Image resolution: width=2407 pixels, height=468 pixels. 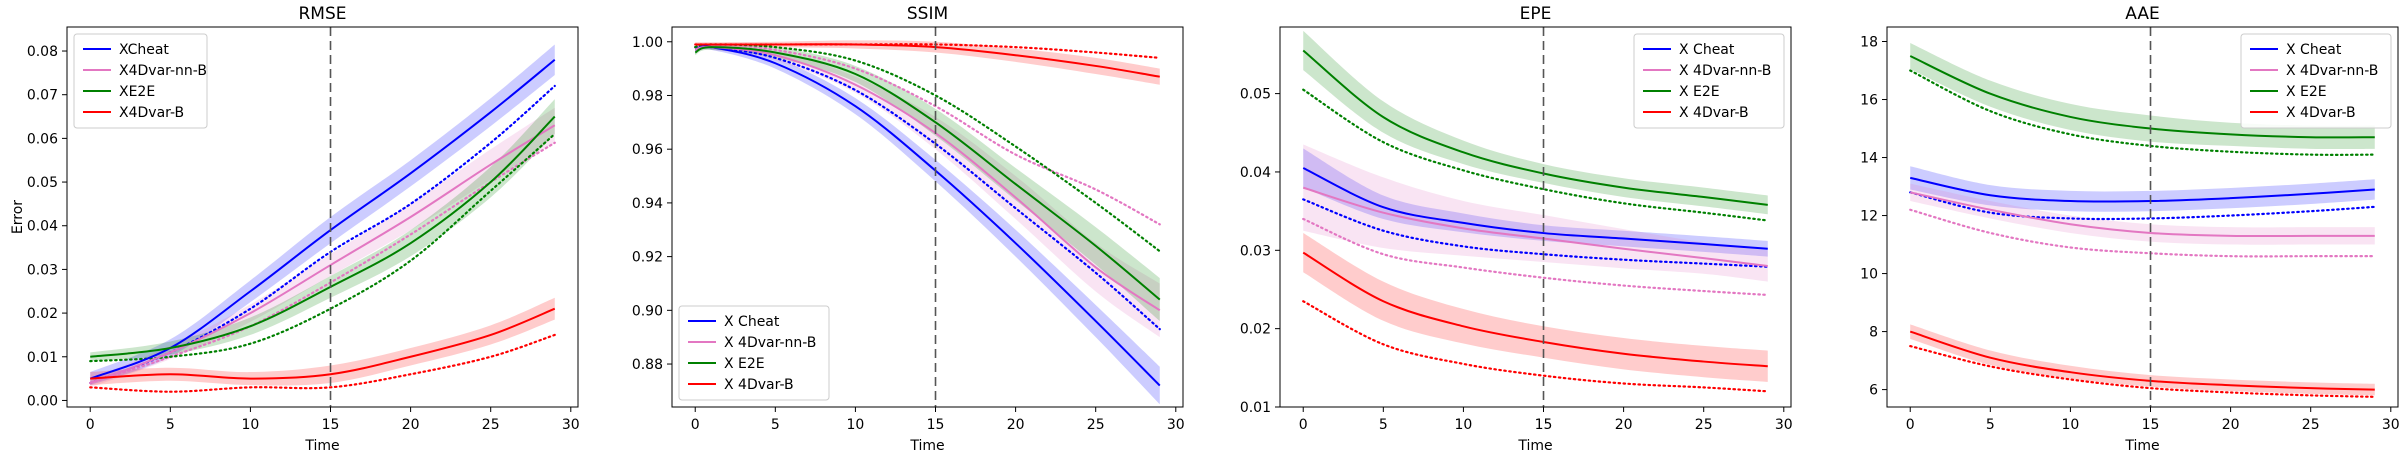 What do you see at coordinates (42, 401) in the screenshot?
I see `y-tick-label: 0.00` at bounding box center [42, 401].